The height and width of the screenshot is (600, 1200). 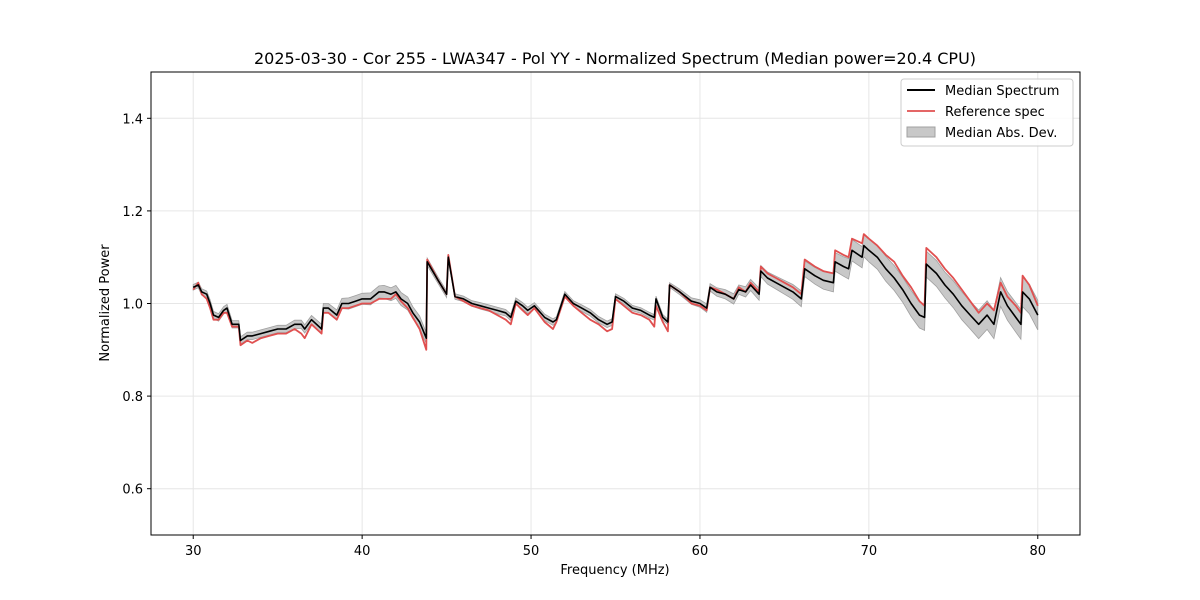 I want to click on x-axis-label: Frequency (MHz), so click(x=614, y=570).